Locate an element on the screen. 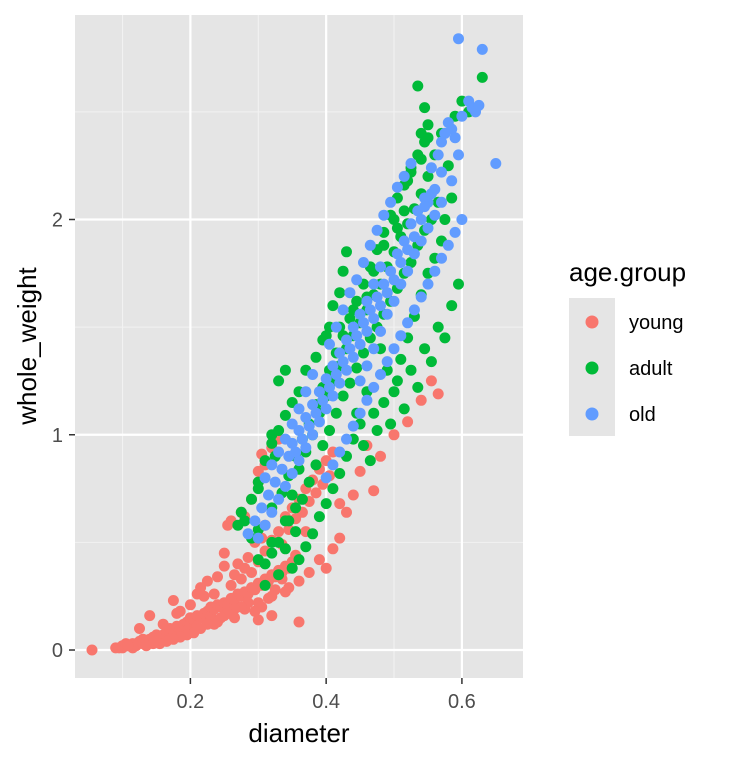 The width and height of the screenshot is (730, 762). y-tick-label: 0 is located at coordinates (57, 651).